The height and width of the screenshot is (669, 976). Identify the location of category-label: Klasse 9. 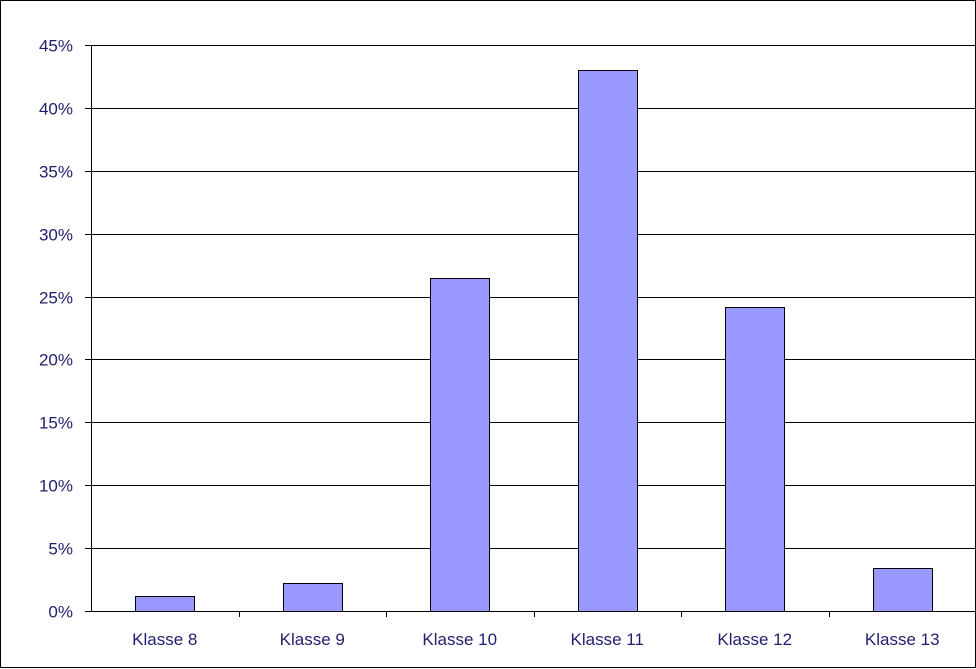
(312, 639).